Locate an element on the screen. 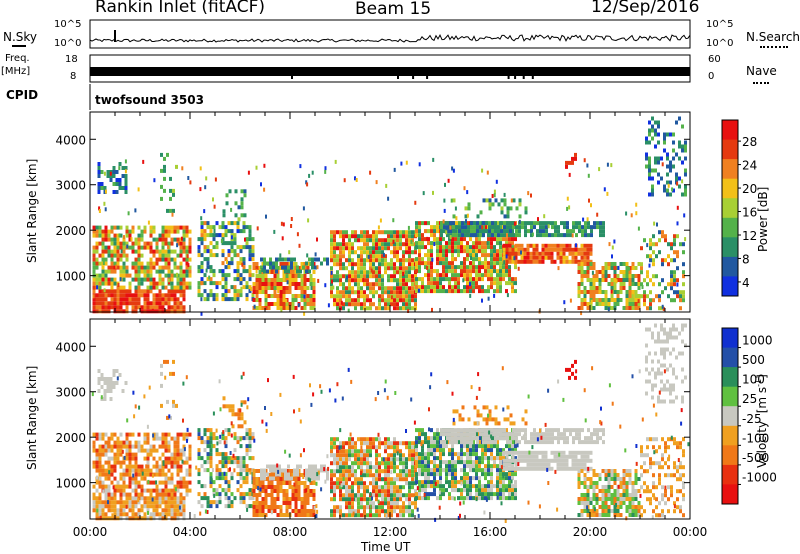  nave-label: Nave is located at coordinates (761, 71).